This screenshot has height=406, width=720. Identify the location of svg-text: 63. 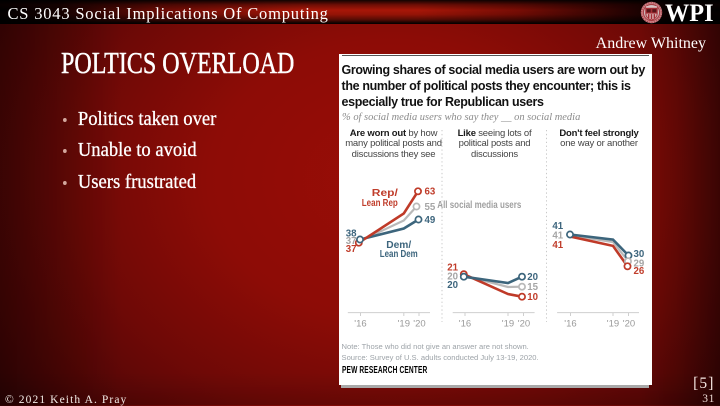
(429, 192).